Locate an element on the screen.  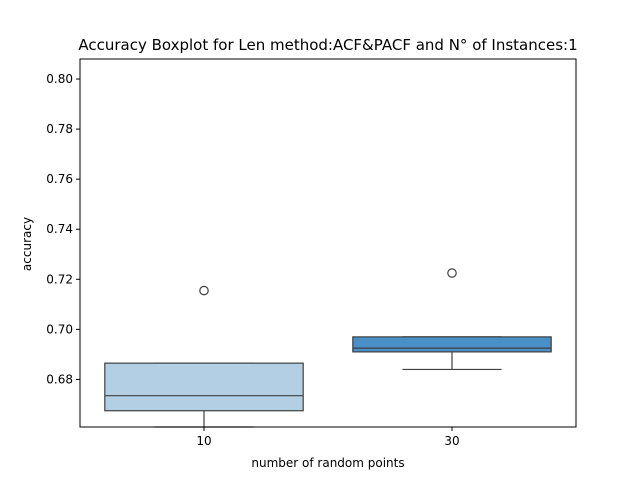
x-axis-label: number of random points is located at coordinates (327, 463).